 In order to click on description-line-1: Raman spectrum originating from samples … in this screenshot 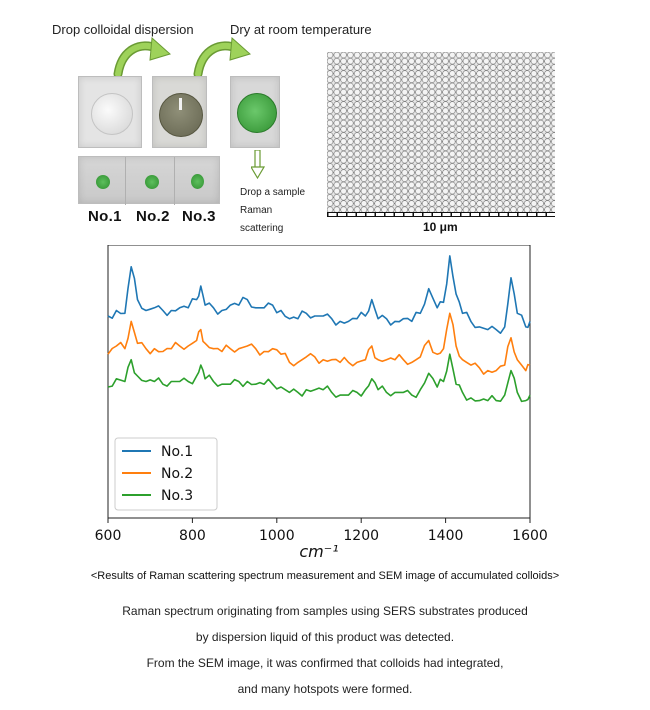, I will do `click(325, 611)`.